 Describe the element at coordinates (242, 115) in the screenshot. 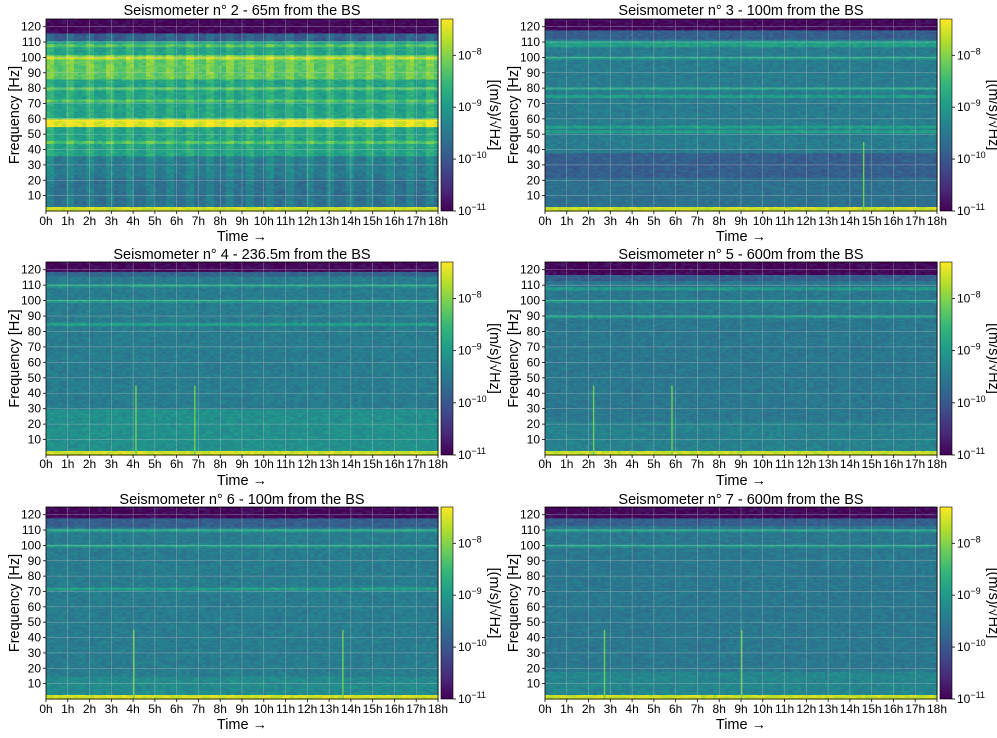

I see `heatmap-cells` at that location.